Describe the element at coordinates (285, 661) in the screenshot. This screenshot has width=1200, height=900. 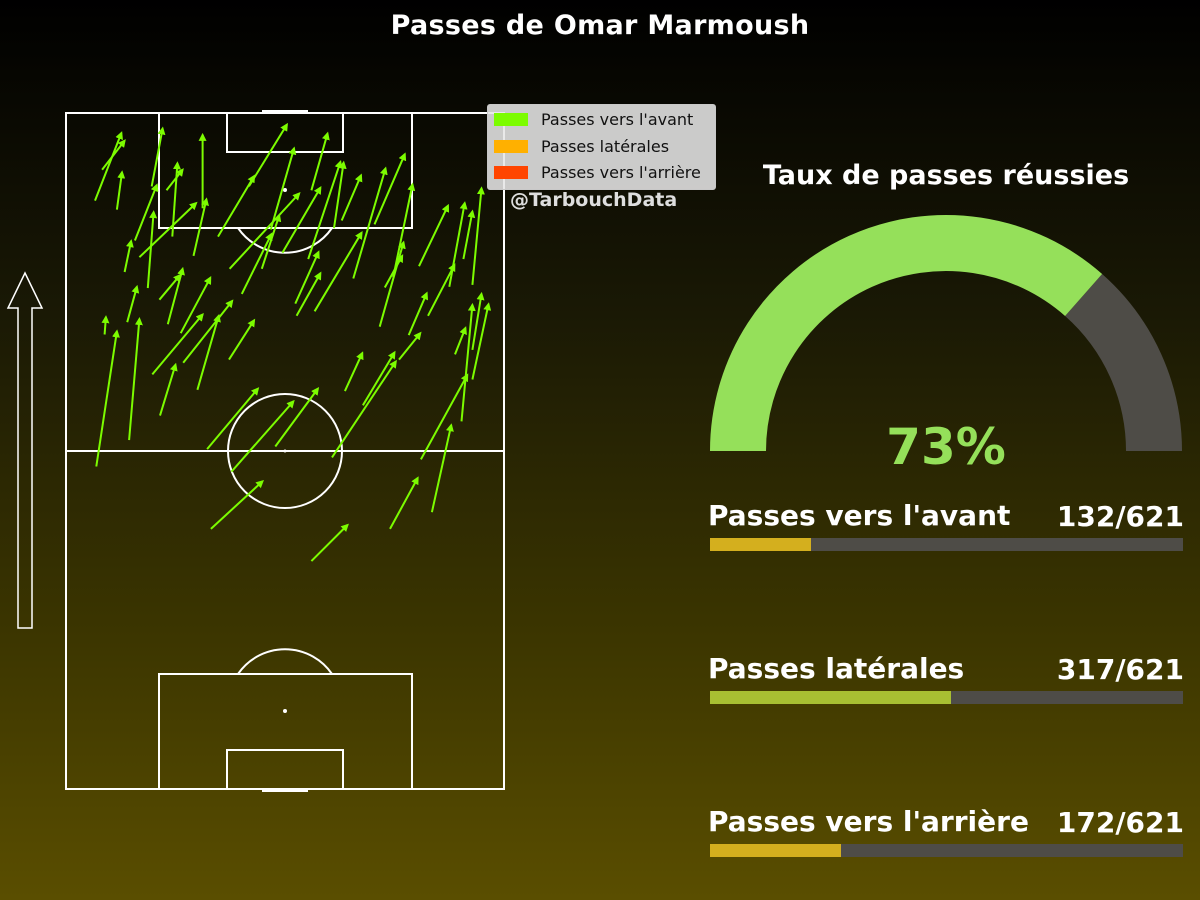
I see `bottom-penalty-arc` at that location.